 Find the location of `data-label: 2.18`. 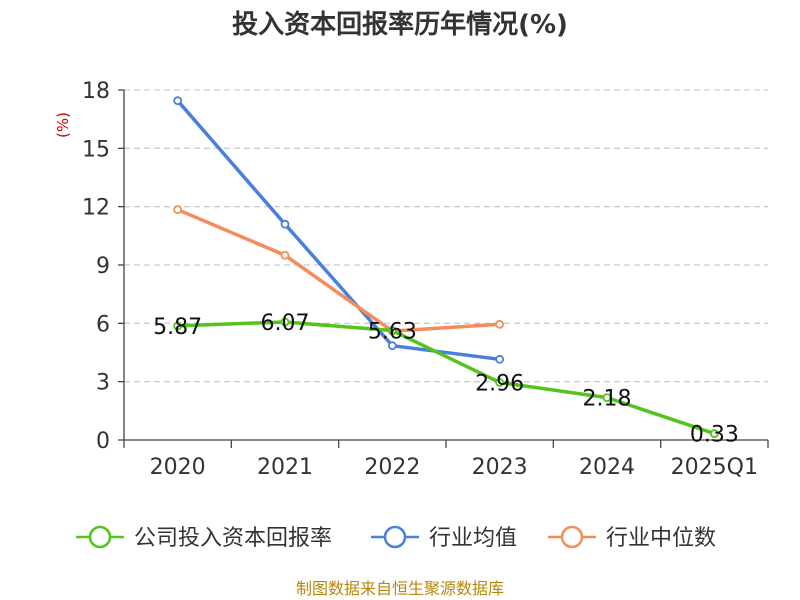

data-label: 2.18 is located at coordinates (607, 399).